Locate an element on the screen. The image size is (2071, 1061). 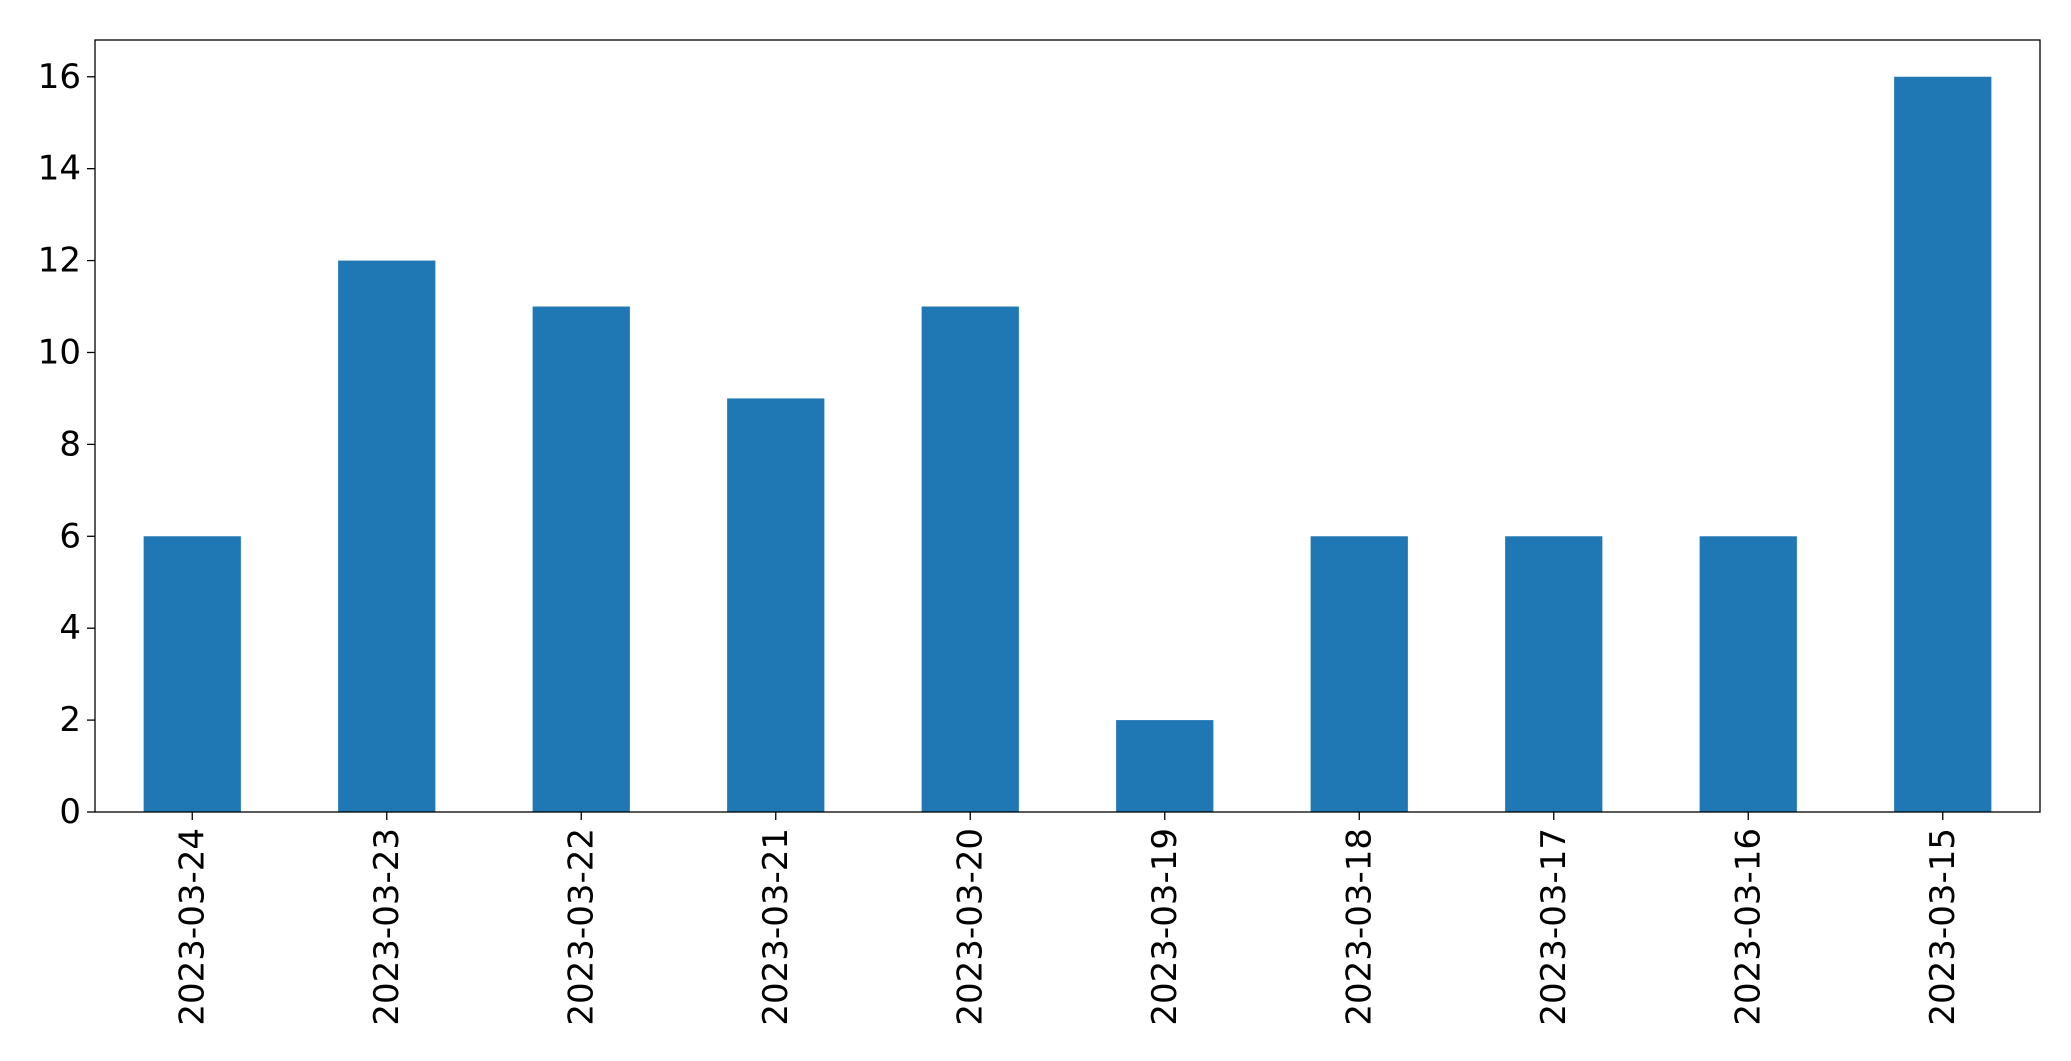
x-tick-label: 2023-03-22 is located at coordinates (581, 927).